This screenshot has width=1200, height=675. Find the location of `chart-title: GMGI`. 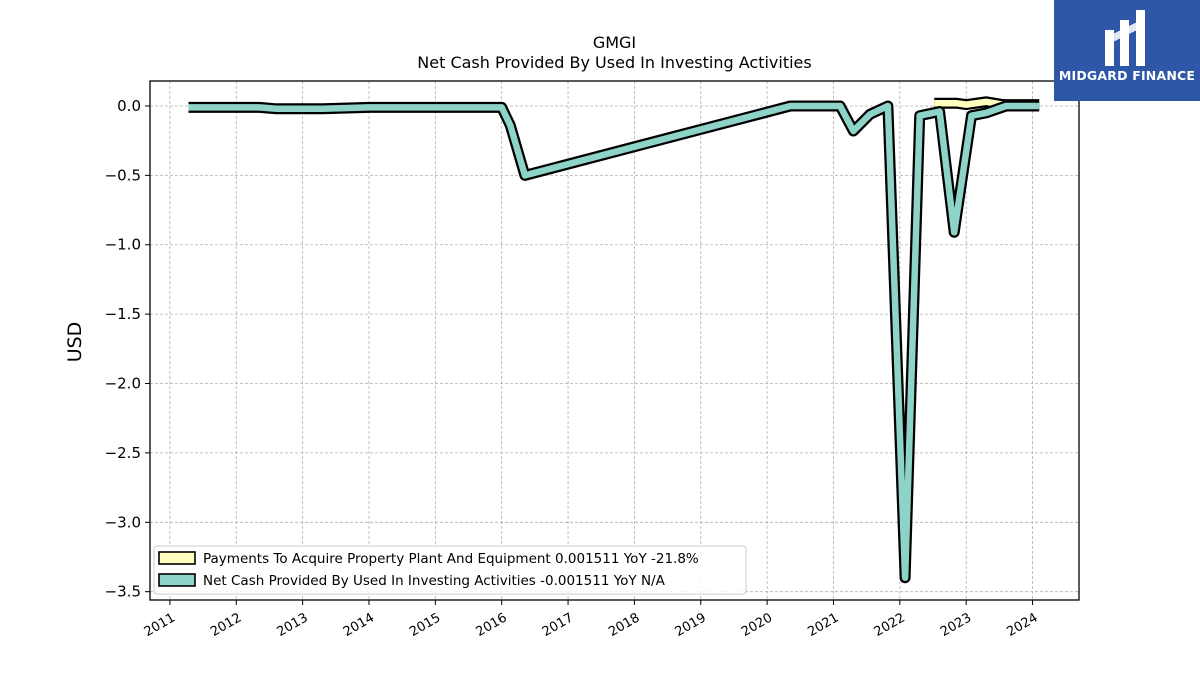

chart-title: GMGI is located at coordinates (614, 42).